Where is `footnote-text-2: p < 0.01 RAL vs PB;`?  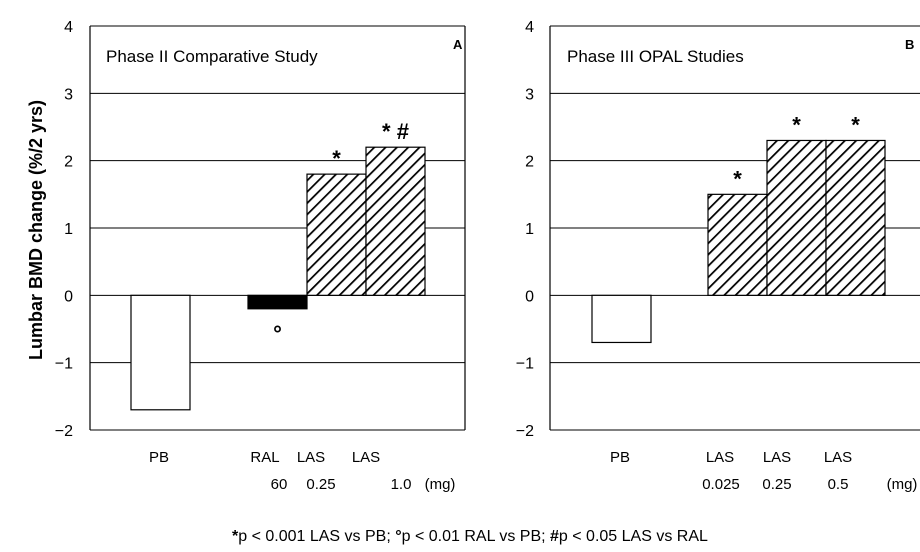
footnote-text-2: p < 0.01 RAL vs PB; is located at coordinates (476, 536).